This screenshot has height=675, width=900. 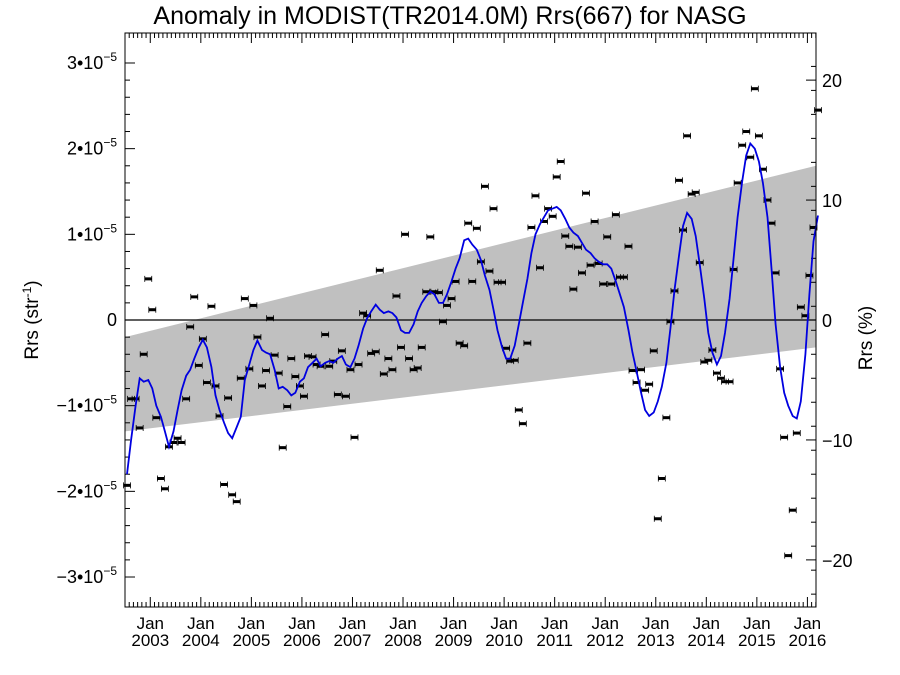 What do you see at coordinates (827, 321) in the screenshot?
I see `y-right-tick-label: 0` at bounding box center [827, 321].